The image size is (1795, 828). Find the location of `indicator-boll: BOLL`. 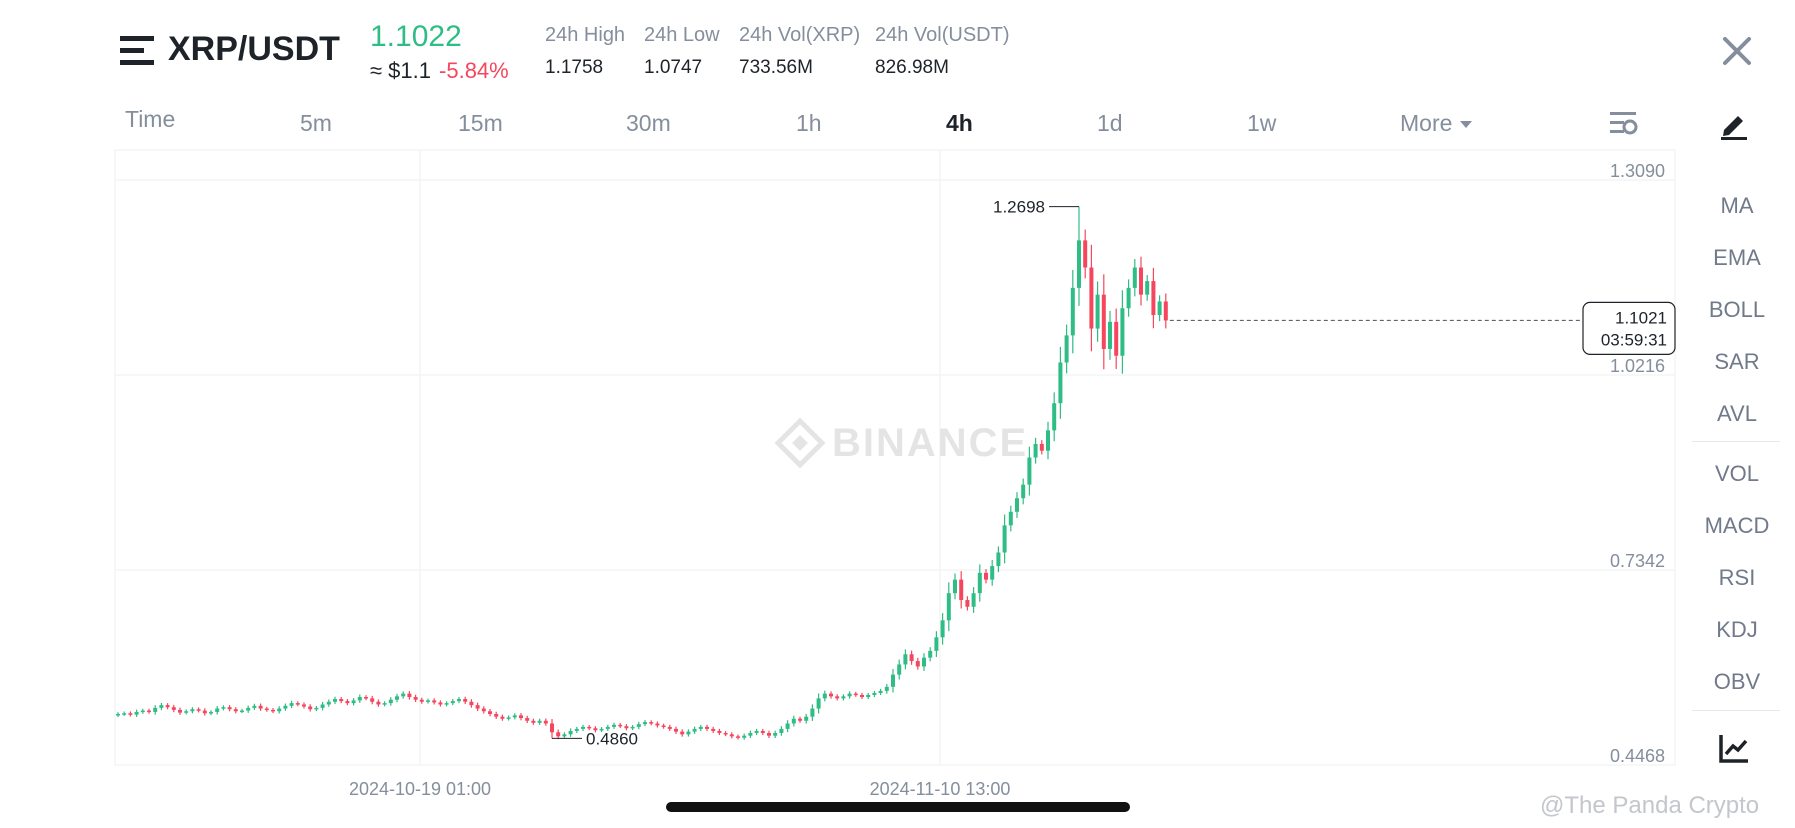

indicator-boll: BOLL is located at coordinates (1737, 309).